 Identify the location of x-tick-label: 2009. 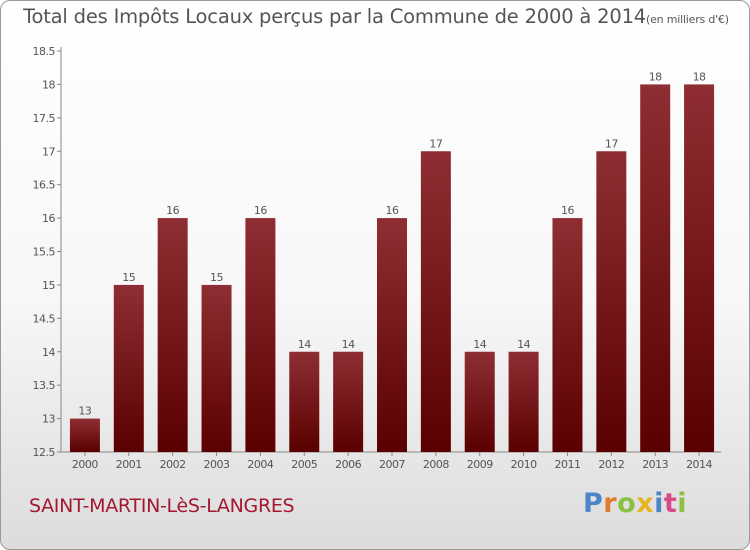
(480, 464).